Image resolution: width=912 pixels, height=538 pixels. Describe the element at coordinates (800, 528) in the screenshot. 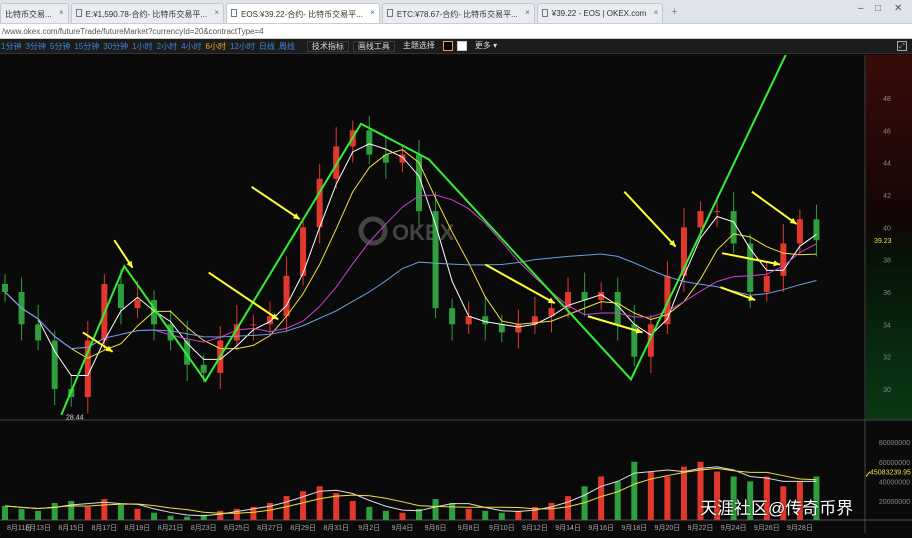

I see `date-tick: 9月28日` at that location.